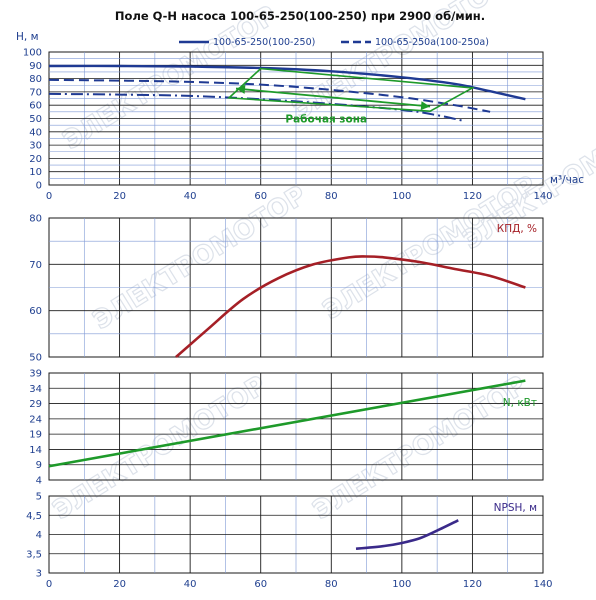 The width and height of the screenshot is (596, 600). Describe the element at coordinates (35, 389) in the screenshot. I see `power-ytick-label: 34` at that location.